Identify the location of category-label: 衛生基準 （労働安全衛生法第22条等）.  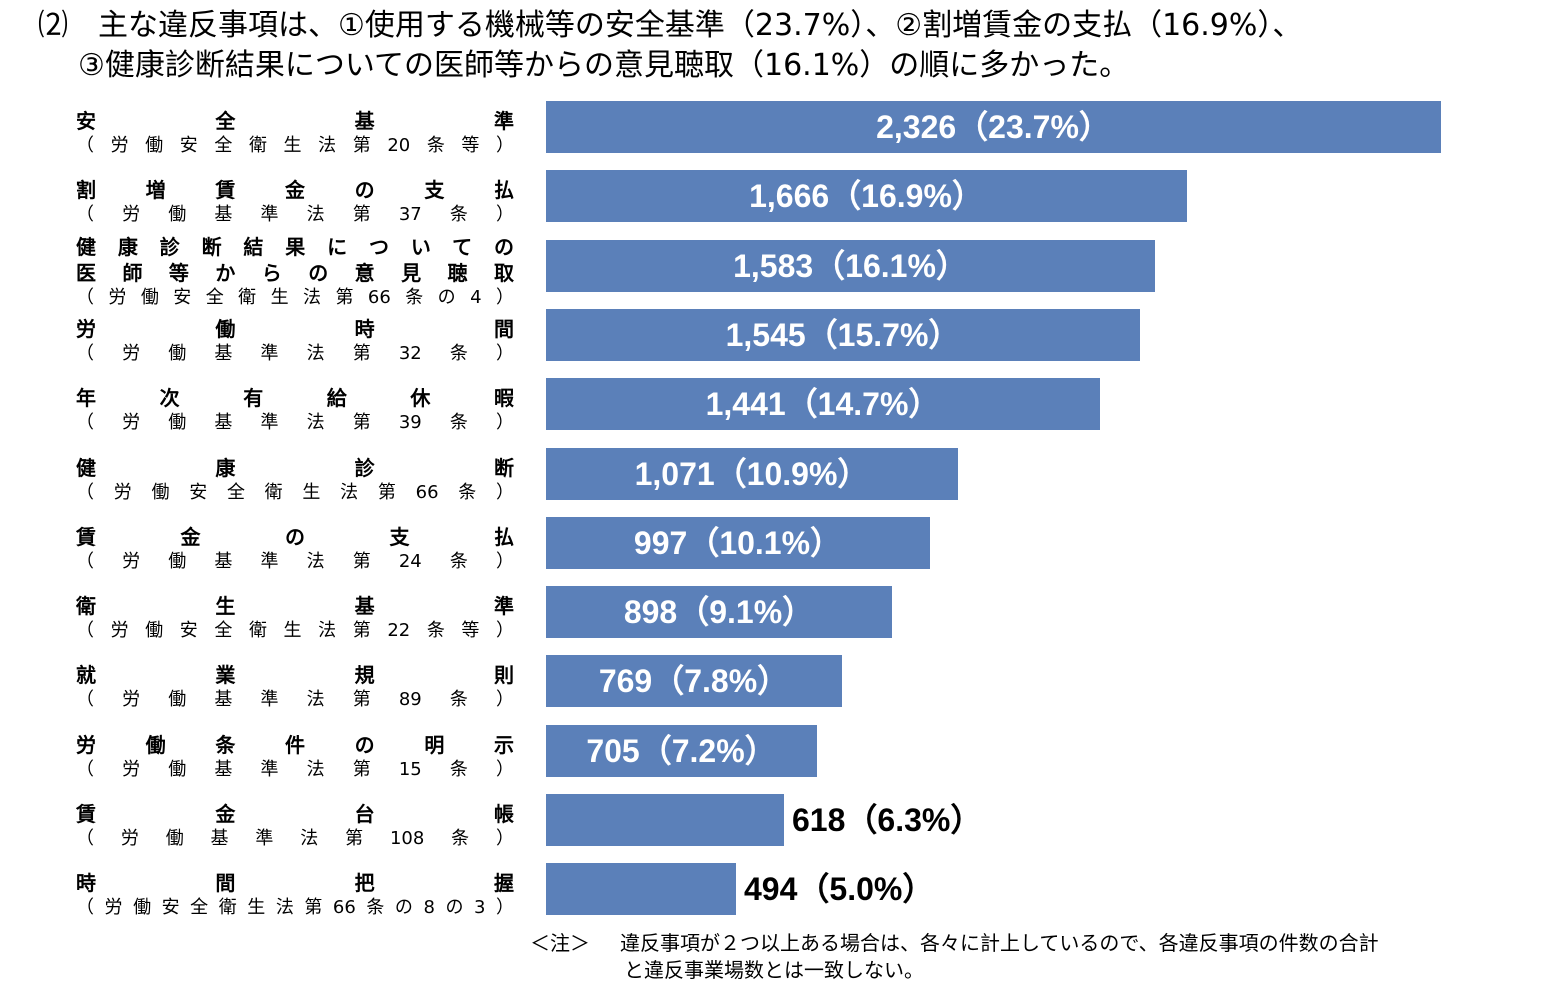
(295, 618).